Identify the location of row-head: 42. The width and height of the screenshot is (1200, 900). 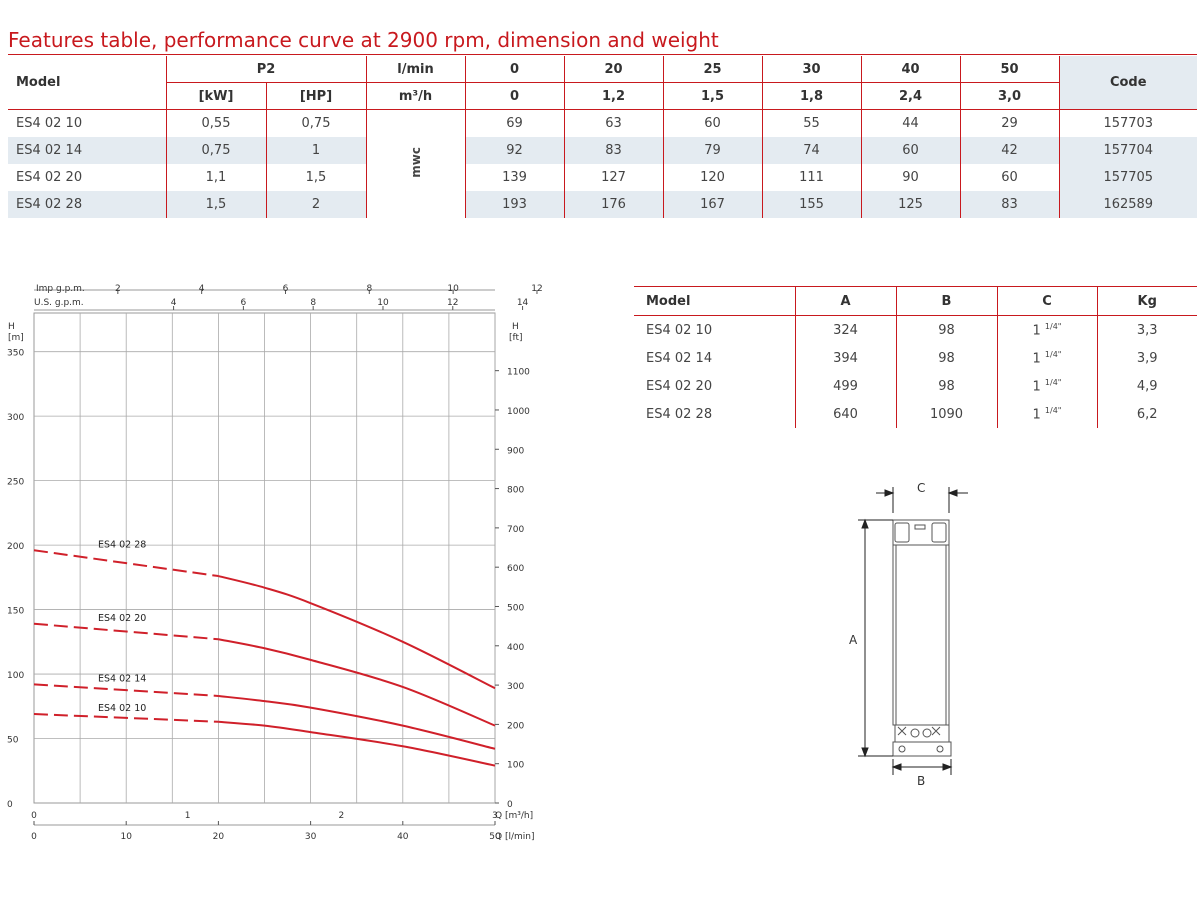
(1009, 150).